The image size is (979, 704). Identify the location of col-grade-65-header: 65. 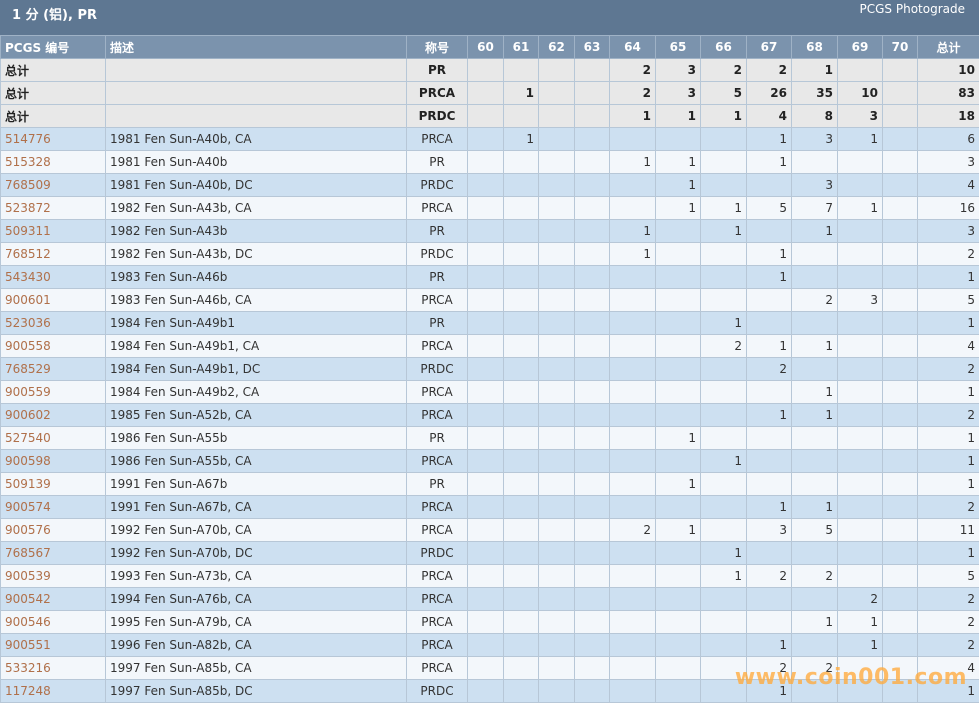
(678, 47).